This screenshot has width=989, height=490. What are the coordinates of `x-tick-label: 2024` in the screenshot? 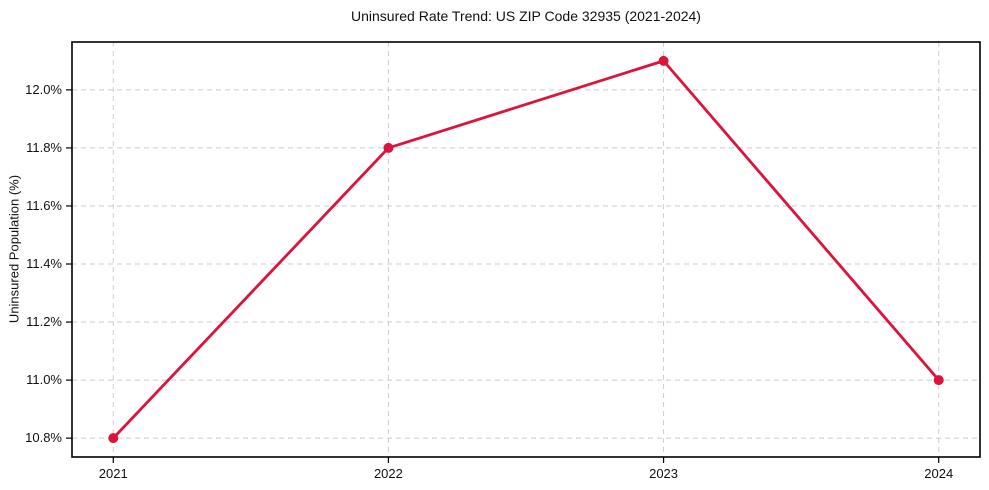 It's located at (939, 473).